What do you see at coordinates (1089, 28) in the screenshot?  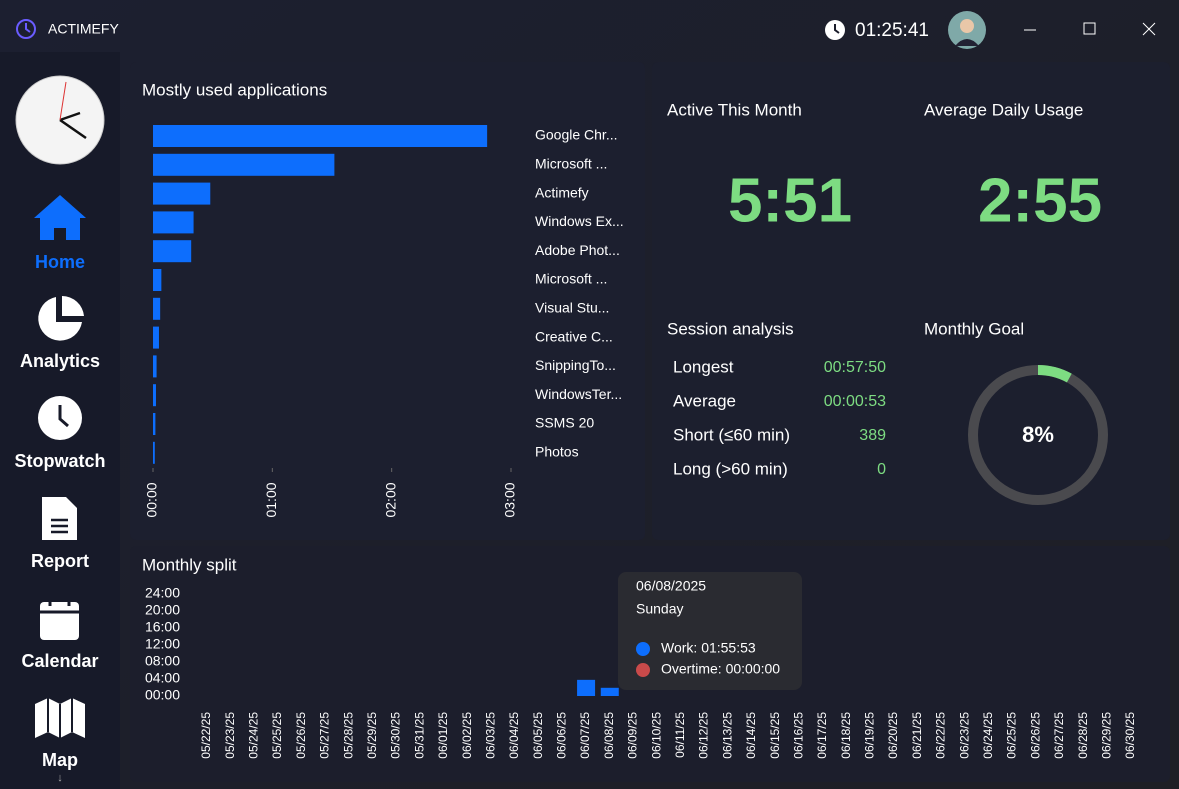 I see `maximize-button` at bounding box center [1089, 28].